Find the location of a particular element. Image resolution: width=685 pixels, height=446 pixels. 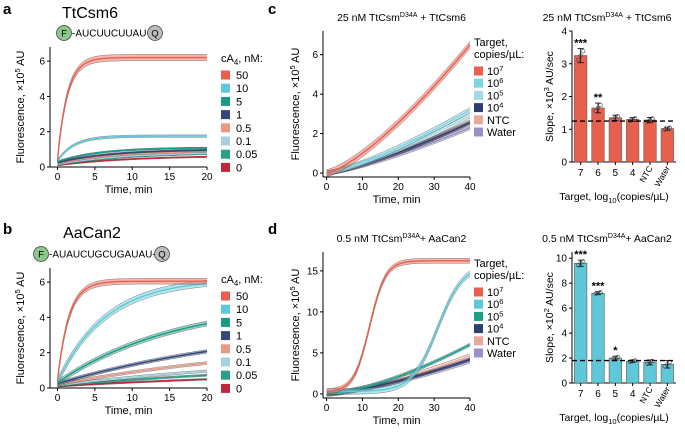

y-axis-label: Slope, ×103 AU/sec is located at coordinates (549, 96).